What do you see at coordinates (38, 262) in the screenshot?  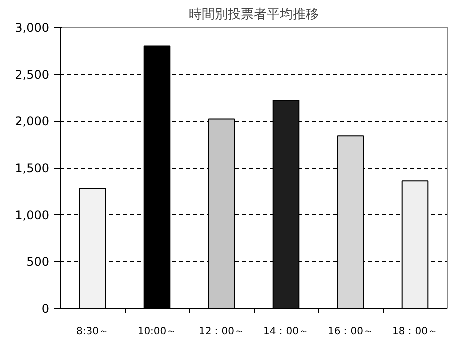 I see `y-tick-label: 500` at bounding box center [38, 262].